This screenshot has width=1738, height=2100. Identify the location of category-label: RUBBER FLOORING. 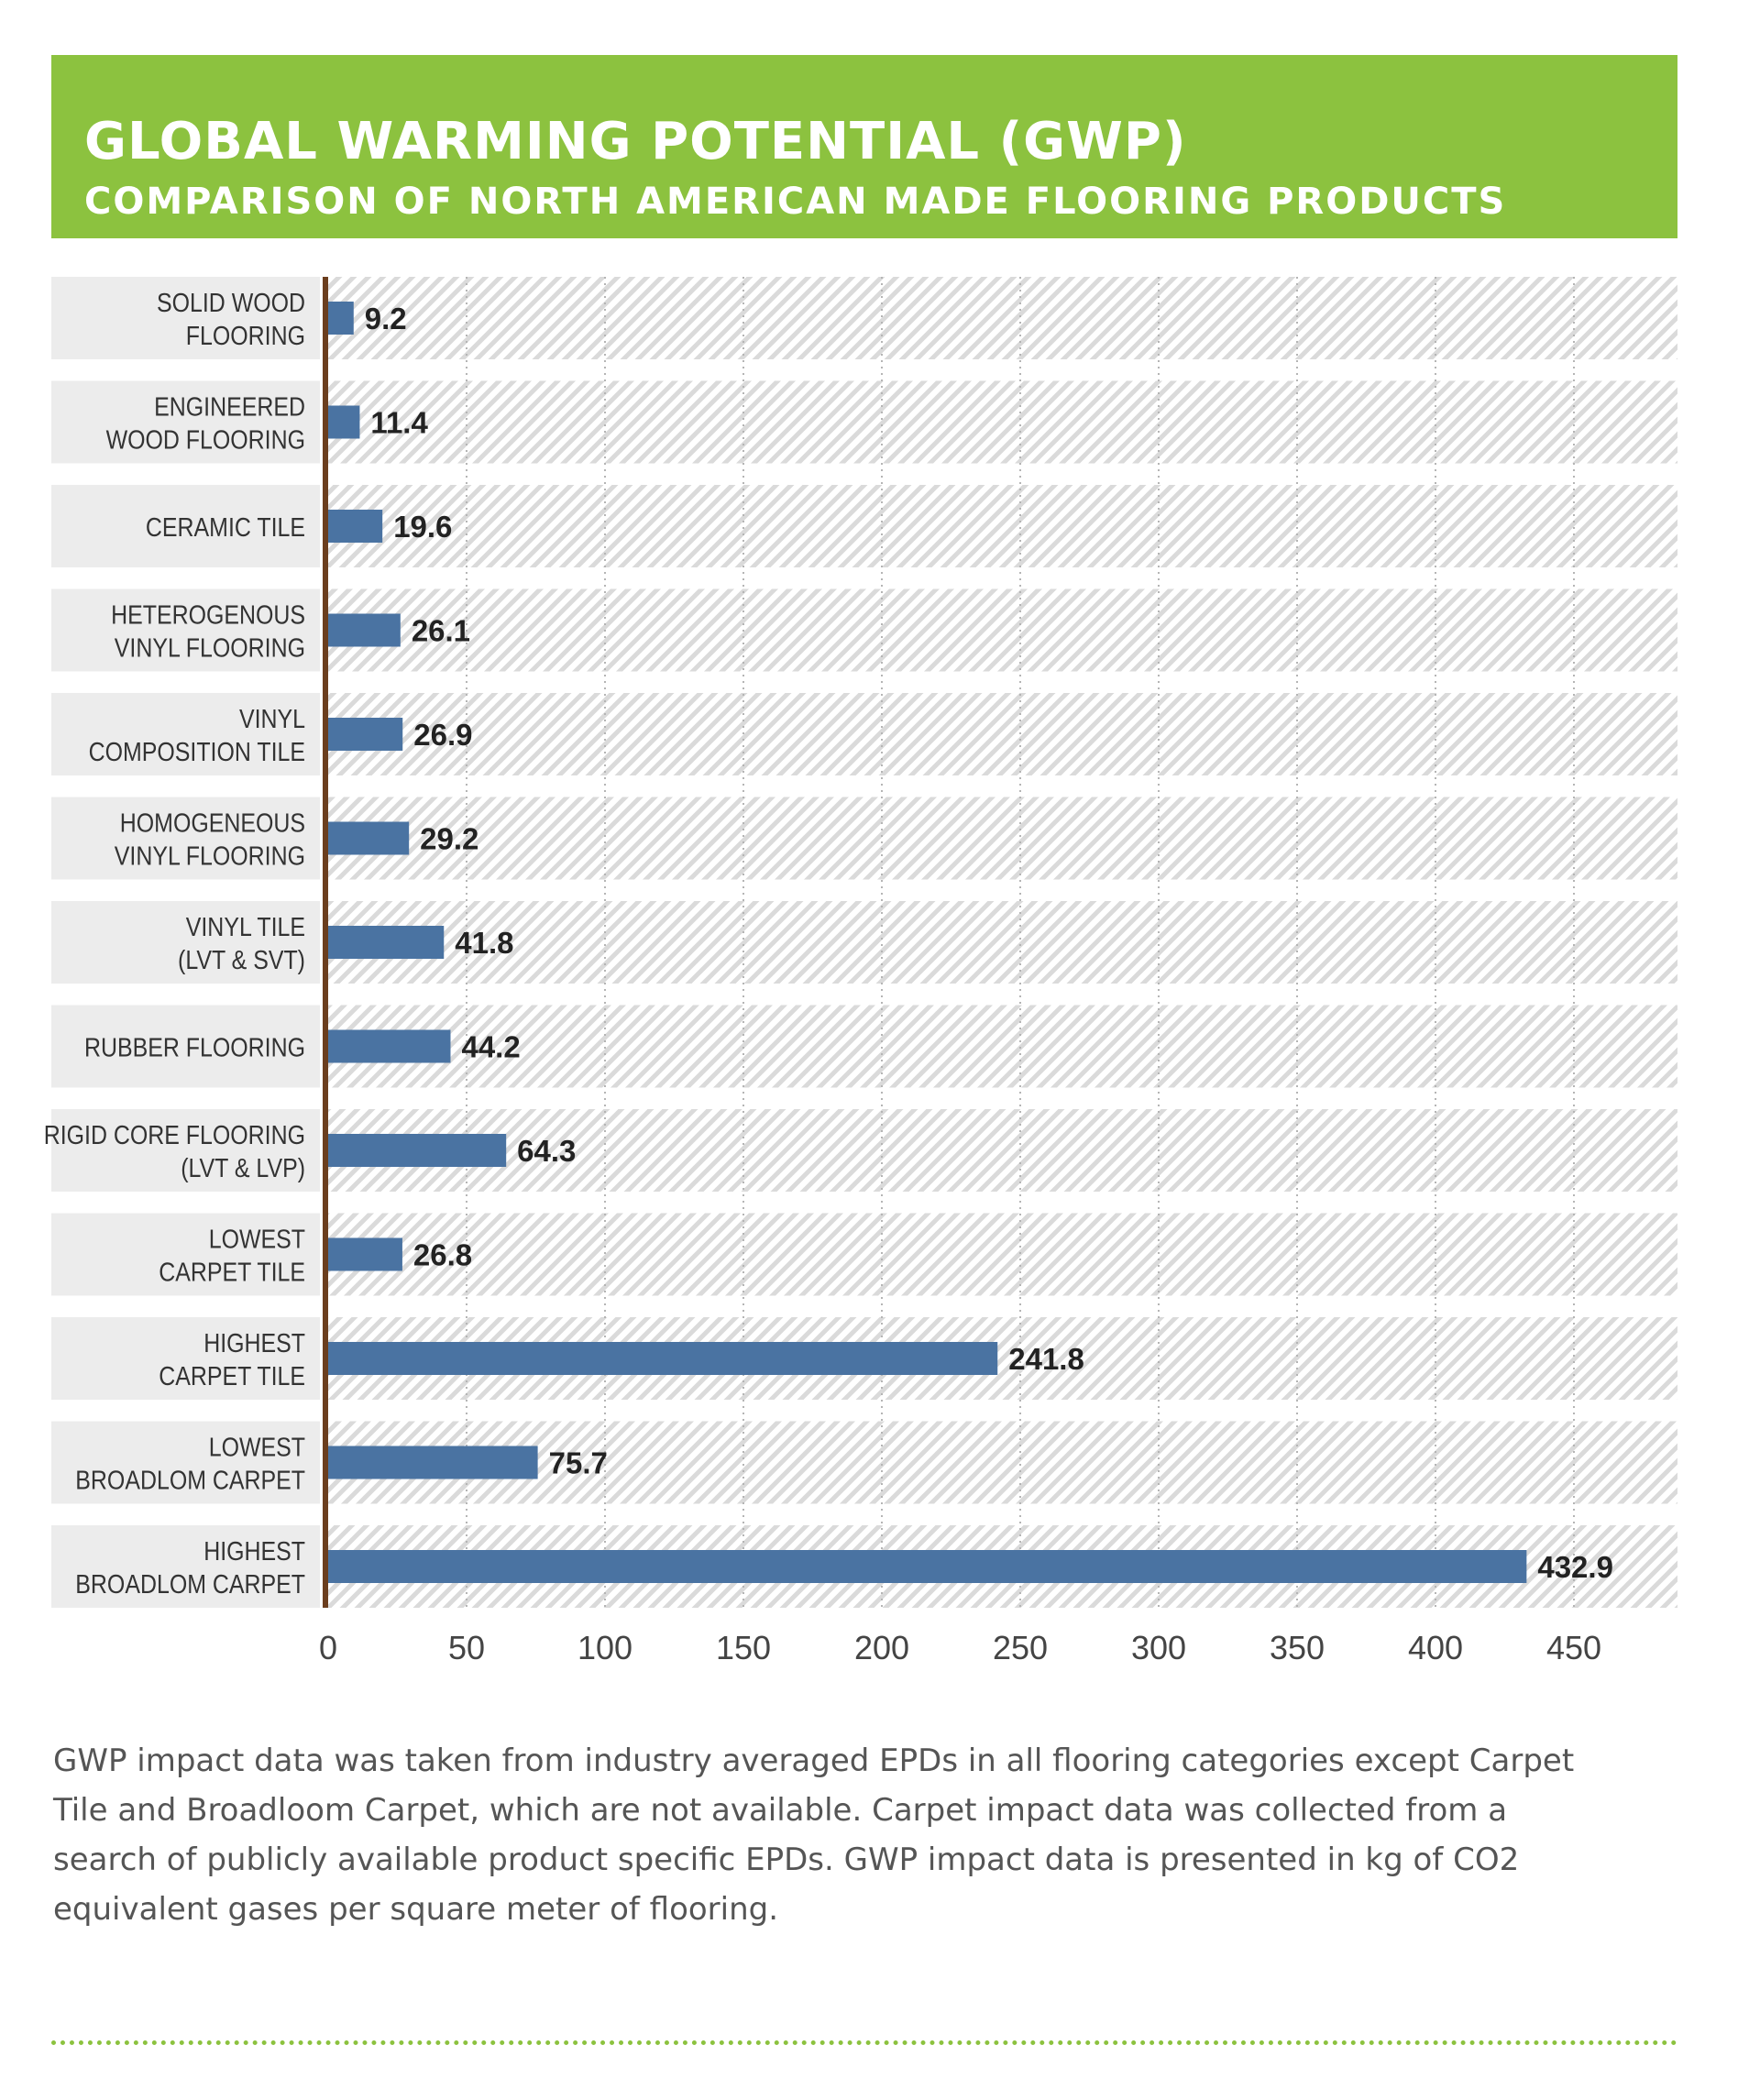
(194, 1047).